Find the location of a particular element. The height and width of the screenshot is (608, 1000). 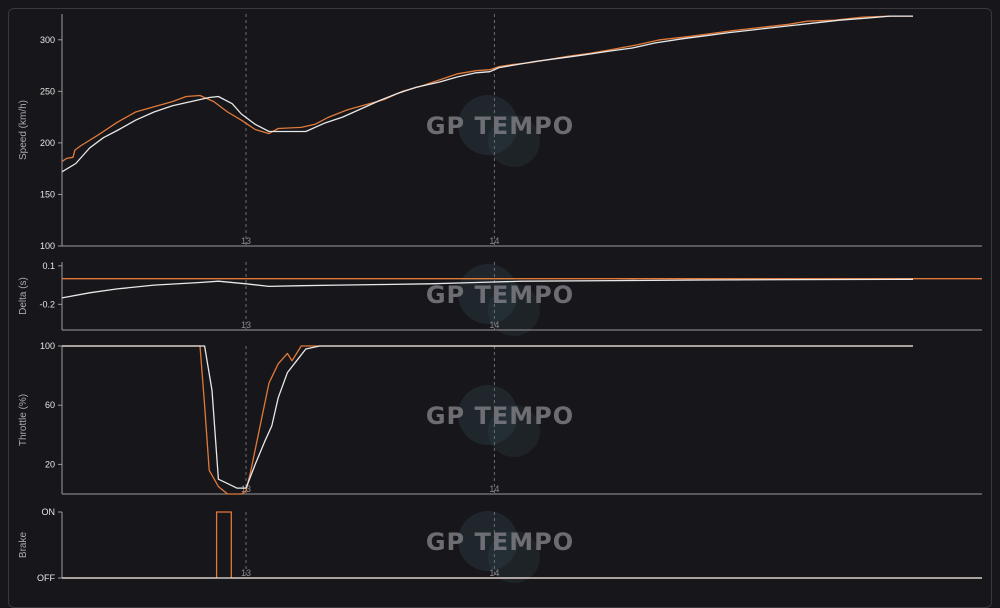

y-axis-label: Throttle (%) is located at coordinates (23, 420).